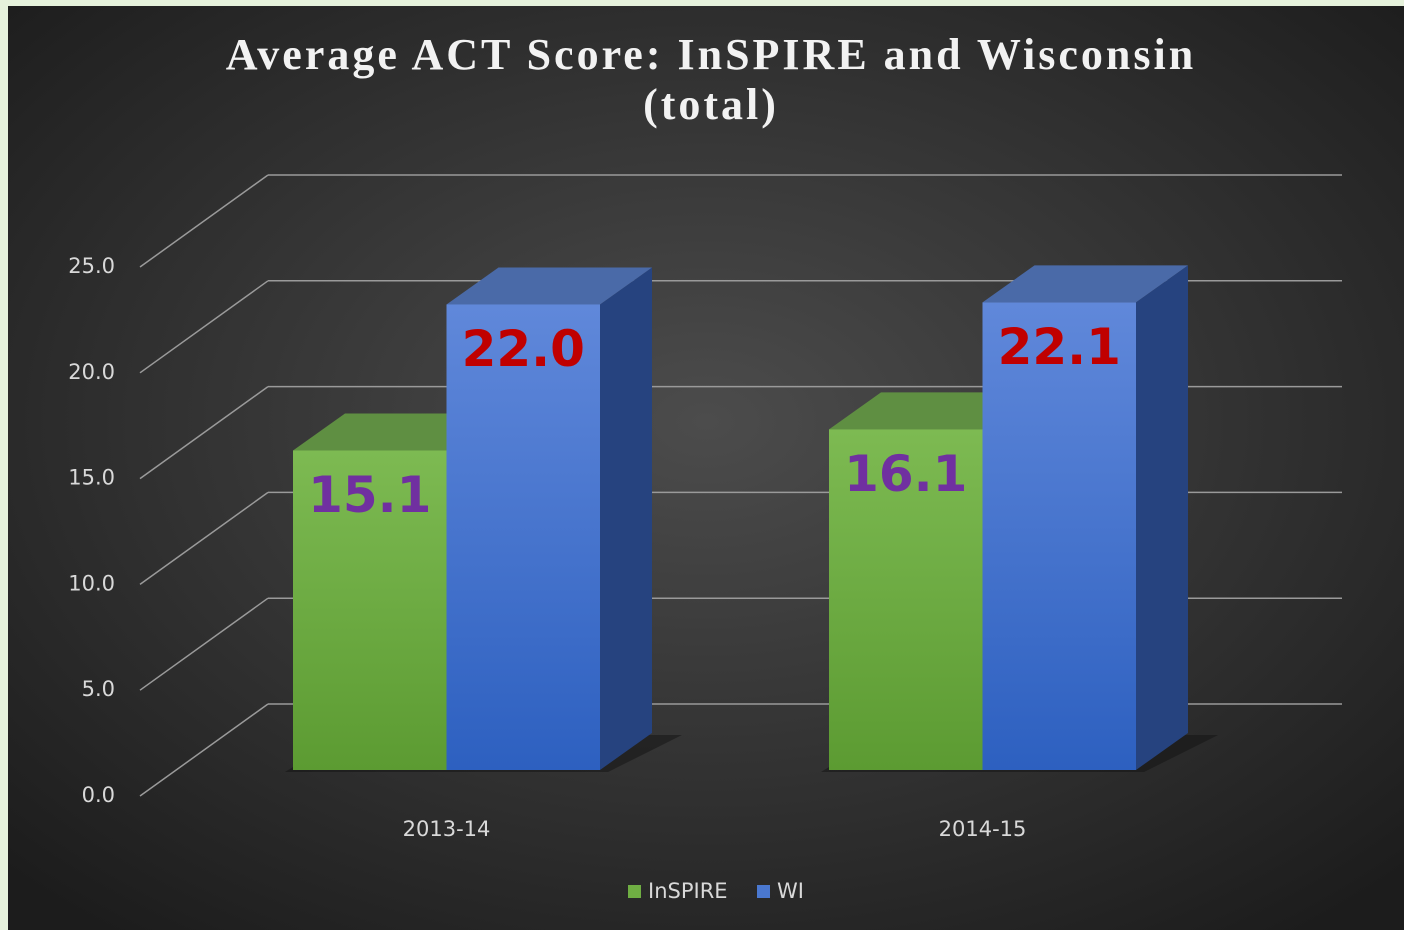 This screenshot has height=930, width=1404. Describe the element at coordinates (98, 795) in the screenshot. I see `y-tick-label: 0.0` at that location.